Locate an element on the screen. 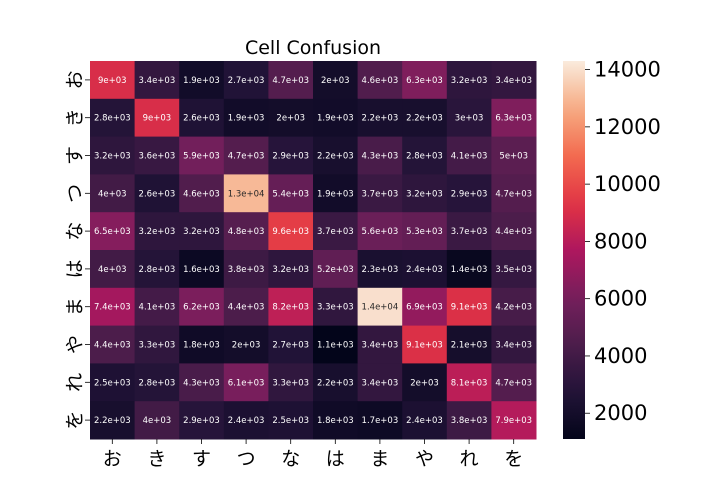 The image size is (720, 504). x-tick-label: は is located at coordinates (335, 459).